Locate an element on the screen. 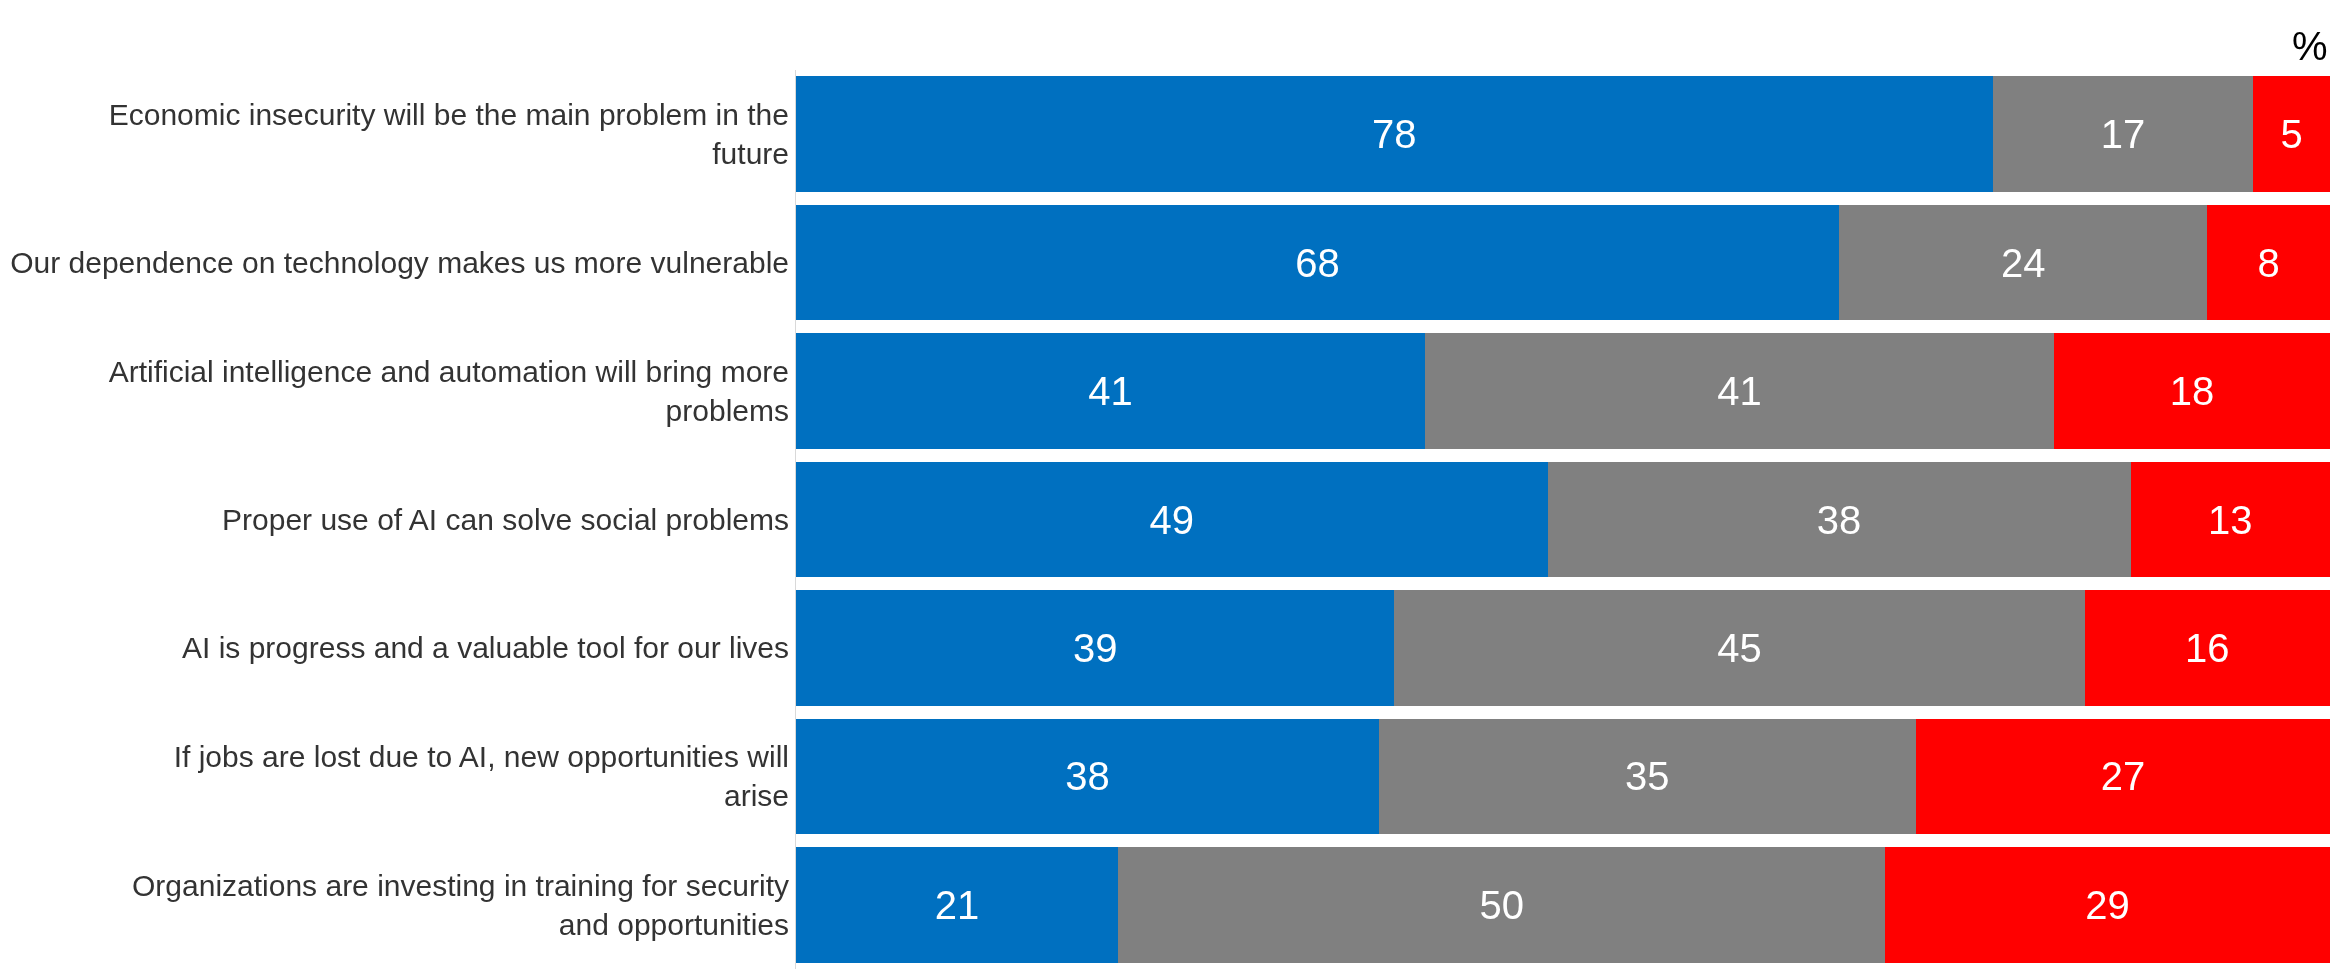  data-label: 45 is located at coordinates (1739, 647).